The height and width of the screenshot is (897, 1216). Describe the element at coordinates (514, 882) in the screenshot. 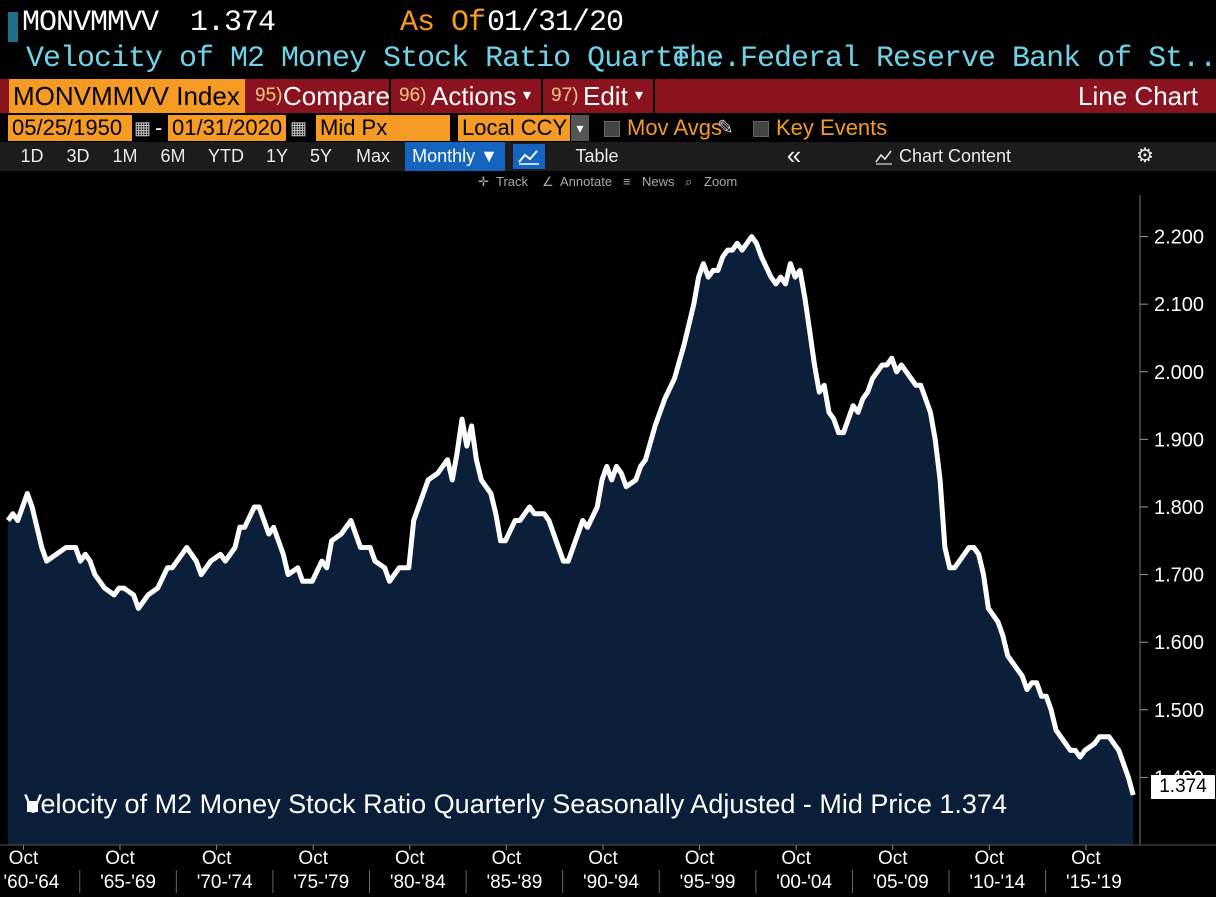

I see `x-group-label: '85-'89` at that location.